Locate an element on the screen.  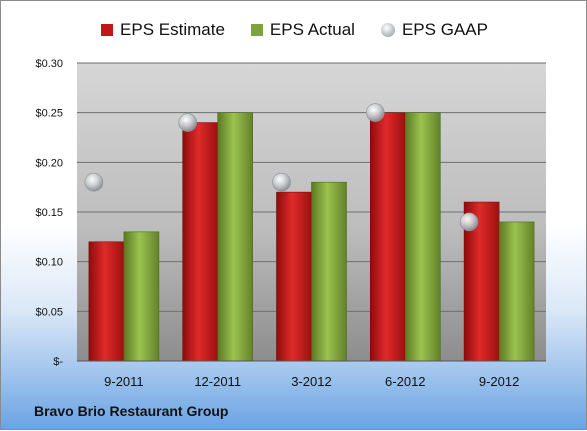
y-tick-label: $- is located at coordinates (58, 362).